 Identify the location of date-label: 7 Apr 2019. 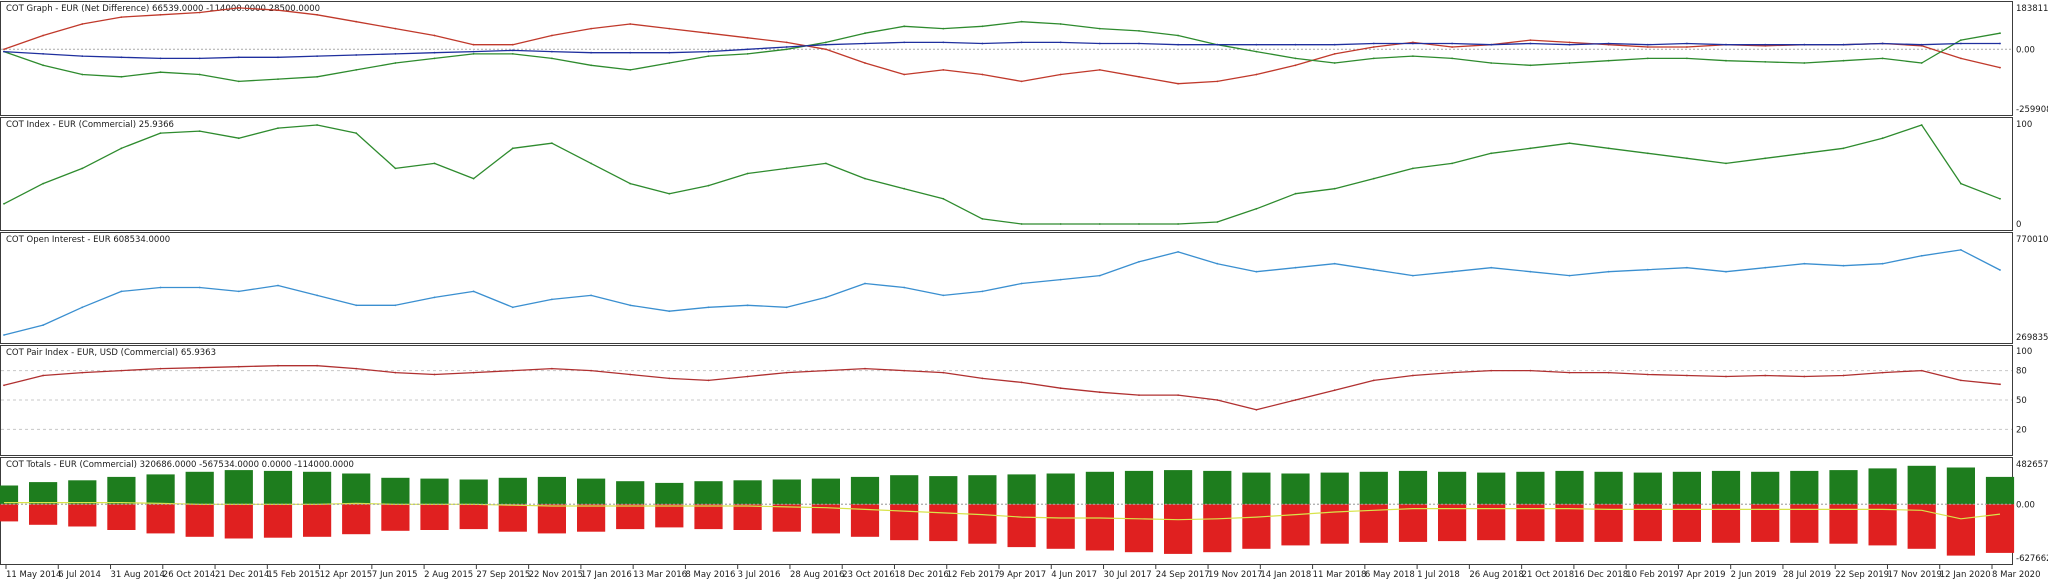
(1701, 575).